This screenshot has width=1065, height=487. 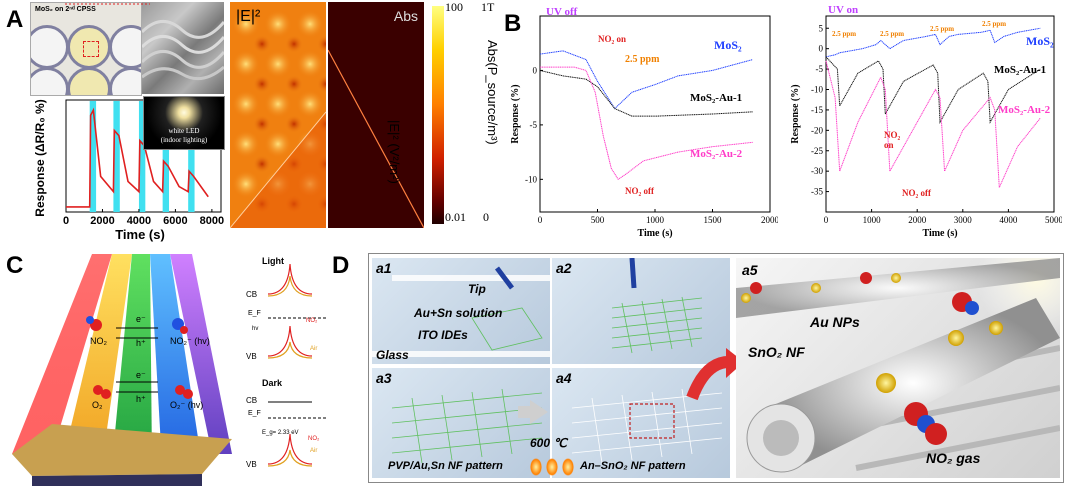 I want to click on y-tick-label: -5, so click(x=820, y=69).